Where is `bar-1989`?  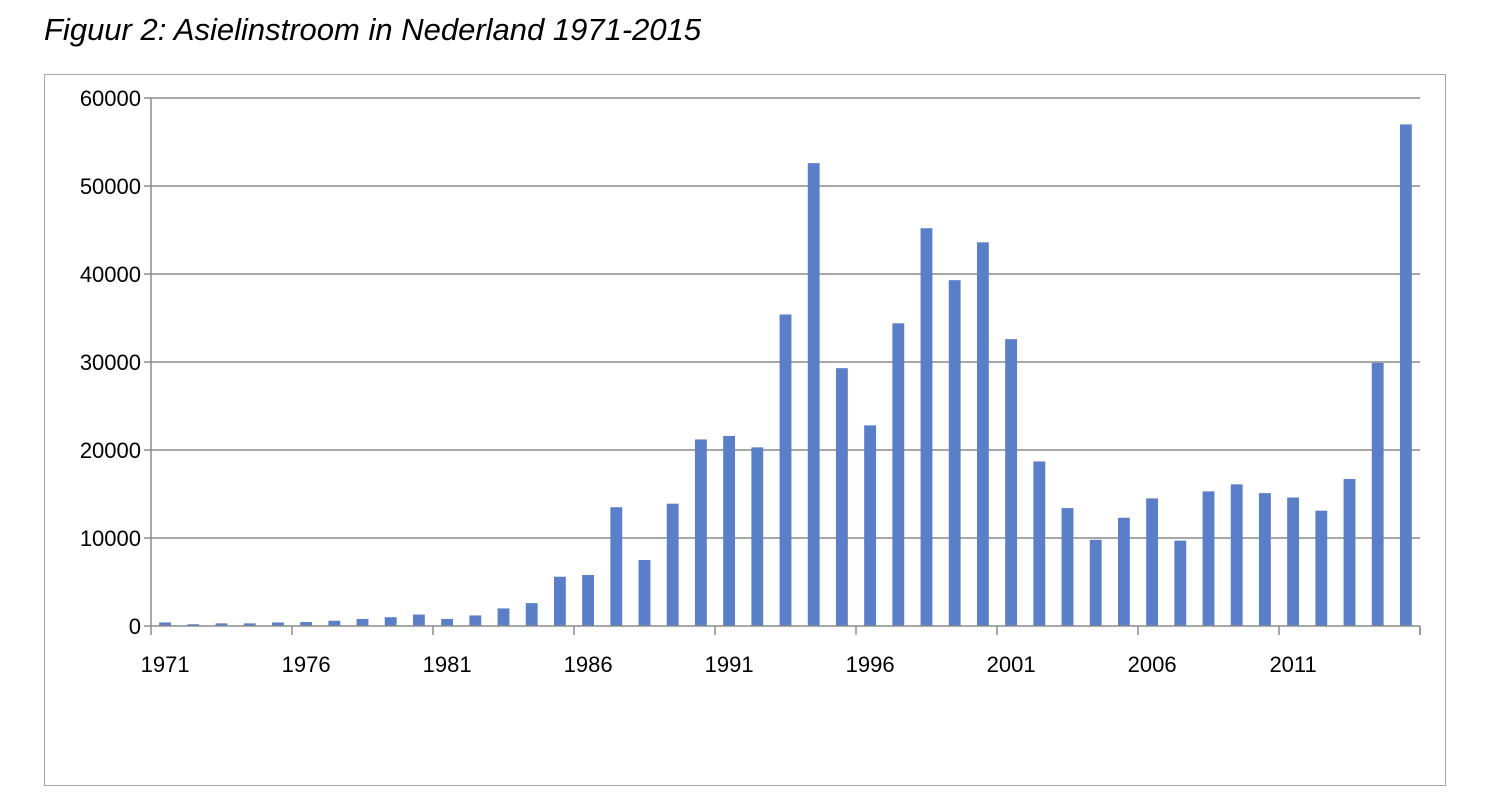
bar-1989 is located at coordinates (672, 564).